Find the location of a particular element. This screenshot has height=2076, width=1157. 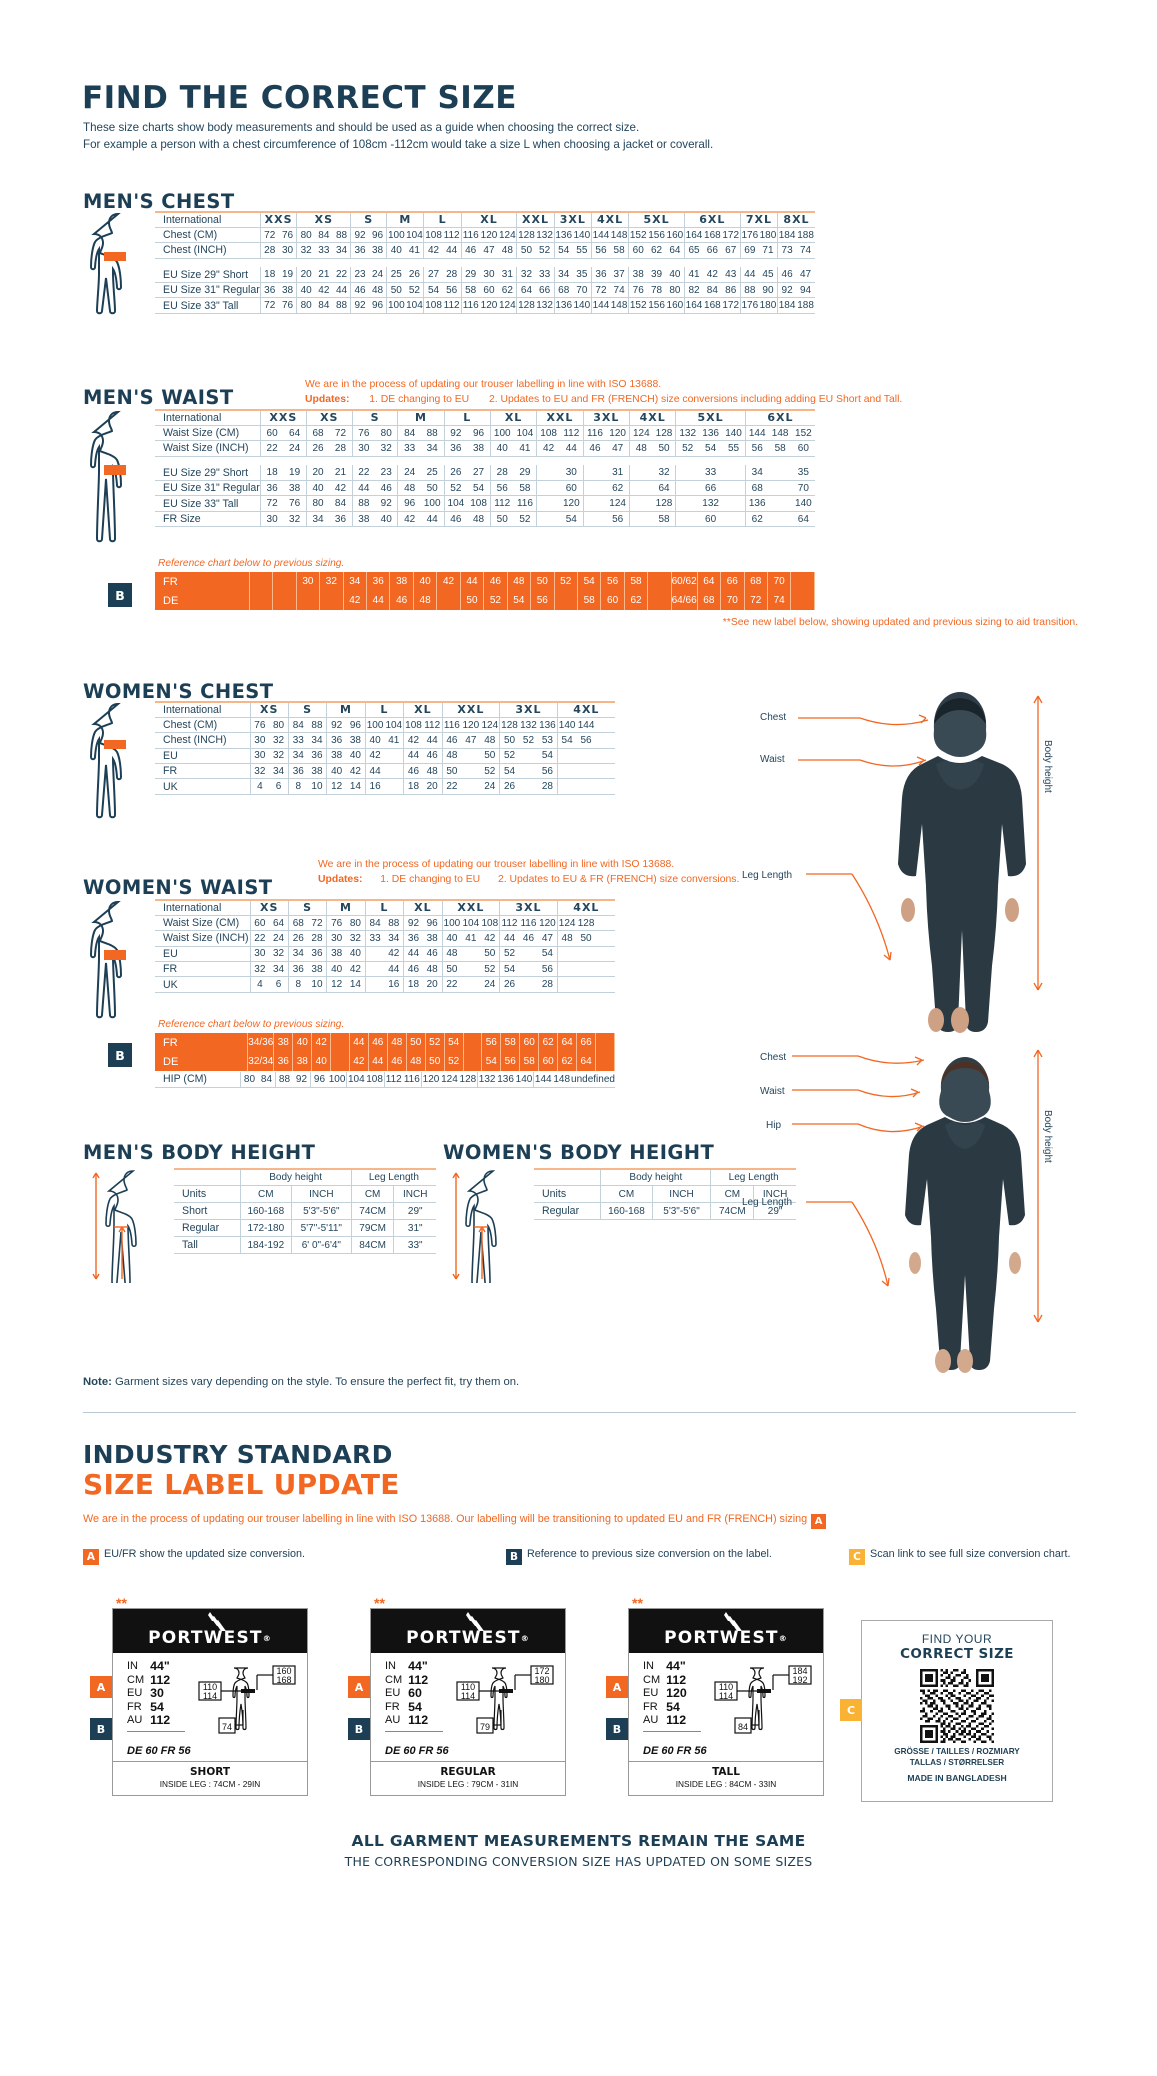

cell: 22 is located at coordinates (451, 984).